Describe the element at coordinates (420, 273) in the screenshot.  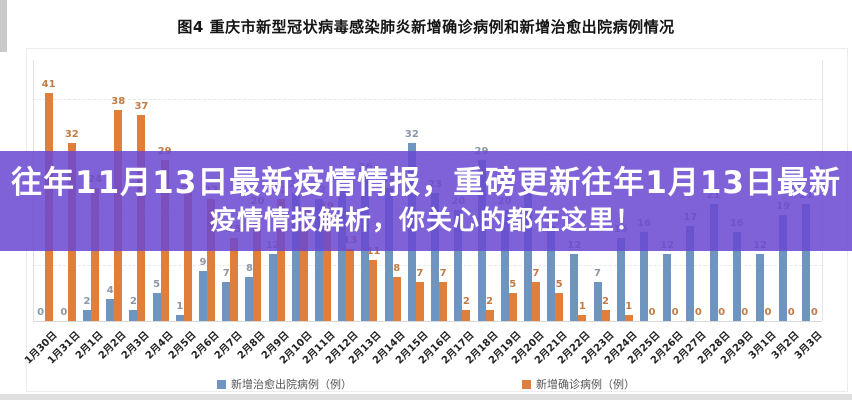
I see `value-label-confirmed-2月15日: 7` at that location.